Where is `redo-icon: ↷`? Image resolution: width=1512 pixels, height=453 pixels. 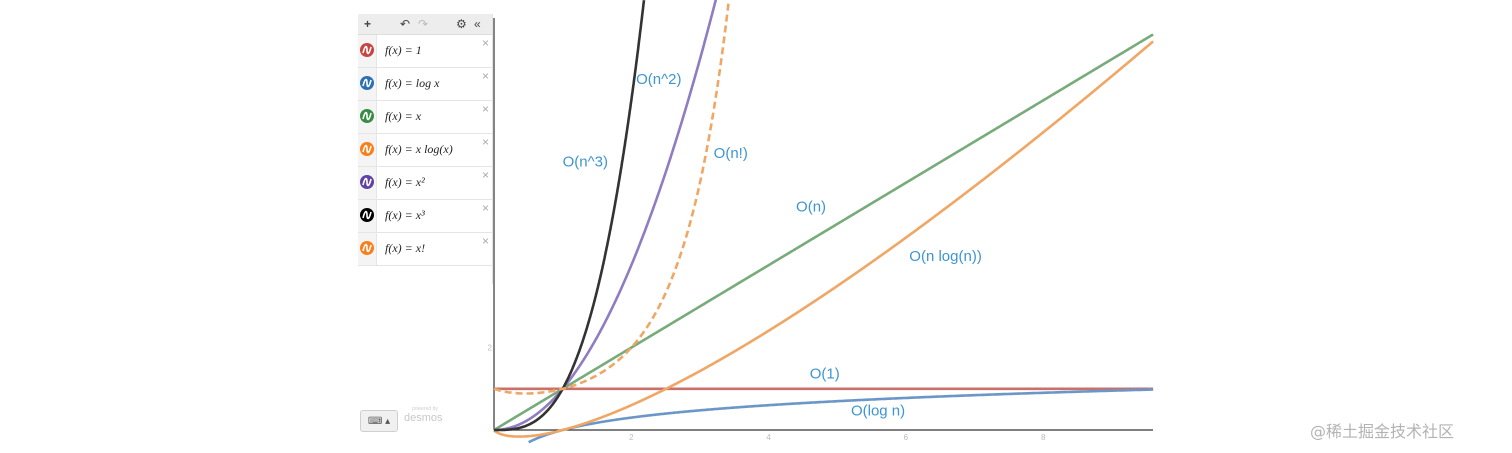
redo-icon: ↷ is located at coordinates (423, 24).